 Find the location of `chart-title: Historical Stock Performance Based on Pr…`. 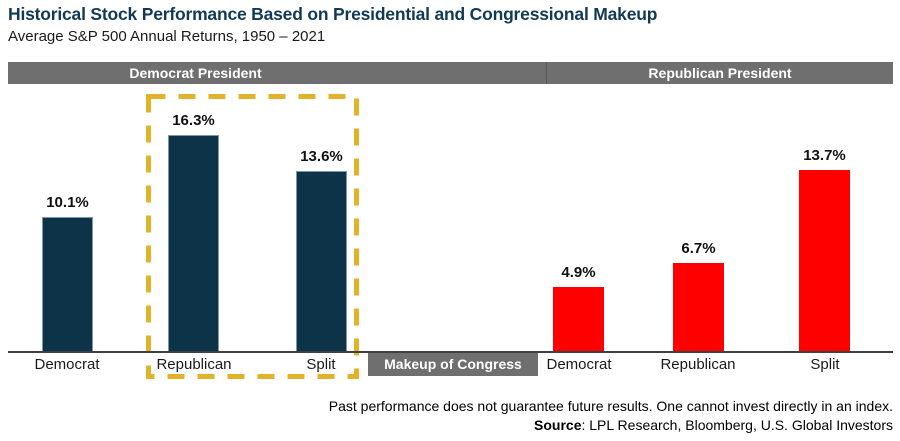

chart-title: Historical Stock Performance Based on Pr… is located at coordinates (333, 14).